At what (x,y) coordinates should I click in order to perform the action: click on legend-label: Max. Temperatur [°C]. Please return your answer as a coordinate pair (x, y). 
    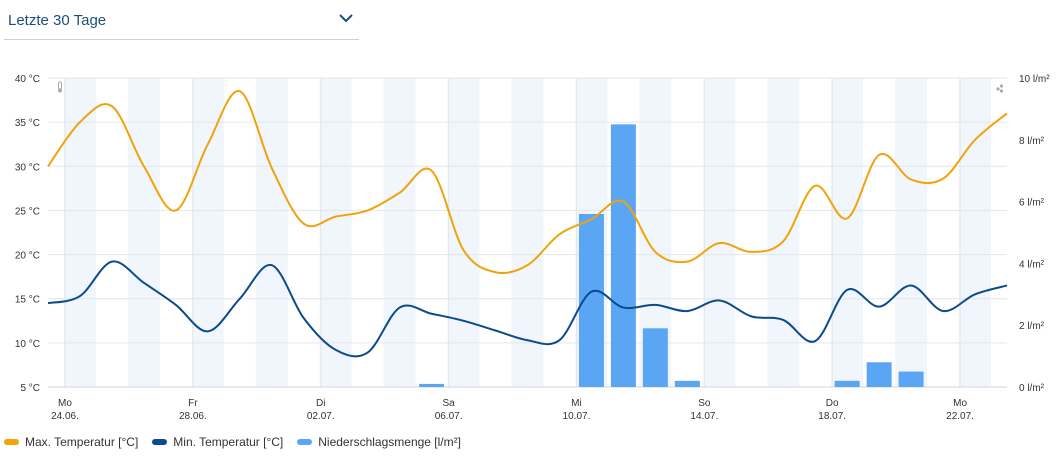
    Looking at the image, I should click on (82, 442).